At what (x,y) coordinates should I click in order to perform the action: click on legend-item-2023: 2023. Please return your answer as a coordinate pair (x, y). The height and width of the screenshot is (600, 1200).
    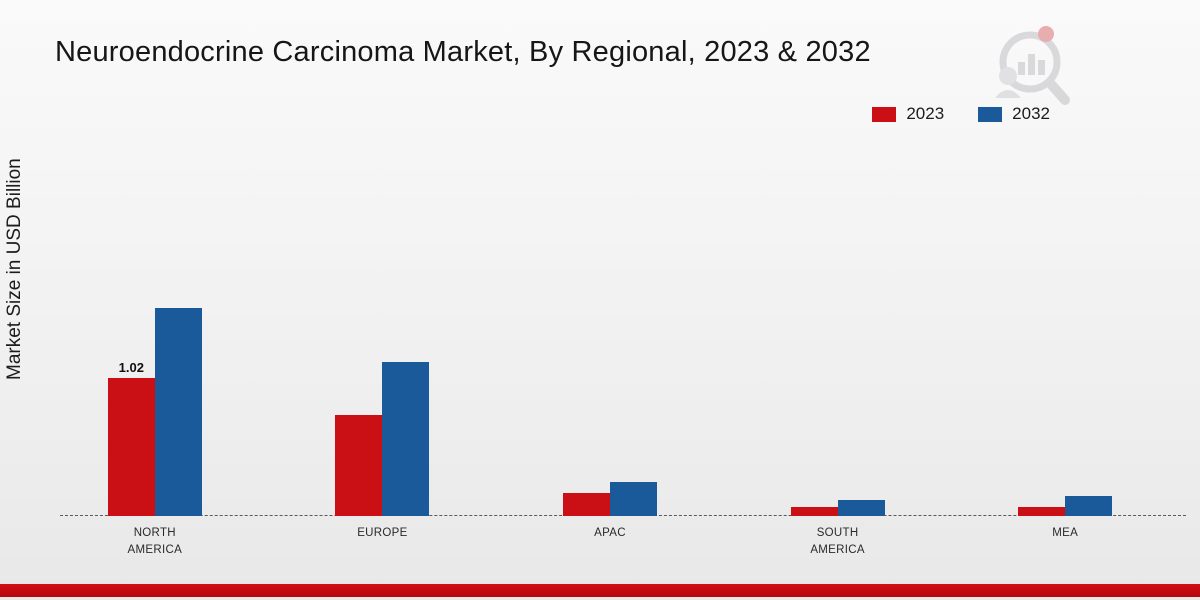
    Looking at the image, I should click on (908, 114).